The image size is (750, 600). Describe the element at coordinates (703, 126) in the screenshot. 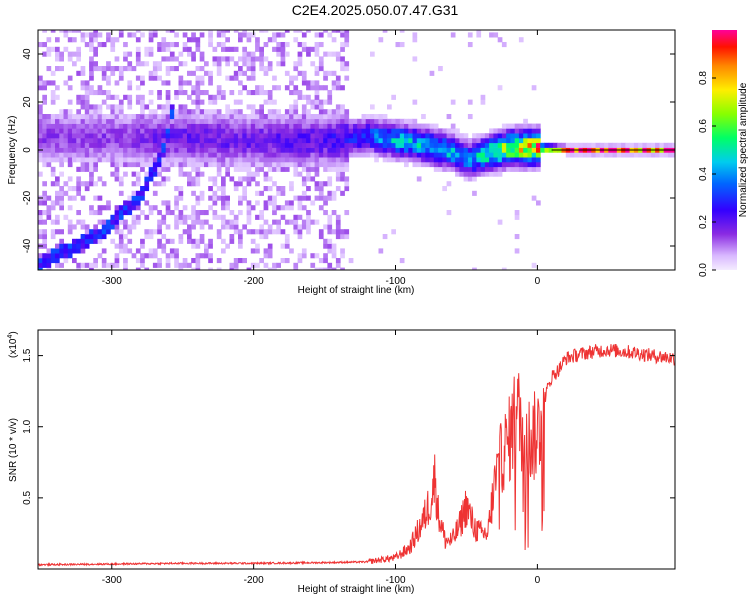

I see `colorbar-tick-label: 0.6` at that location.